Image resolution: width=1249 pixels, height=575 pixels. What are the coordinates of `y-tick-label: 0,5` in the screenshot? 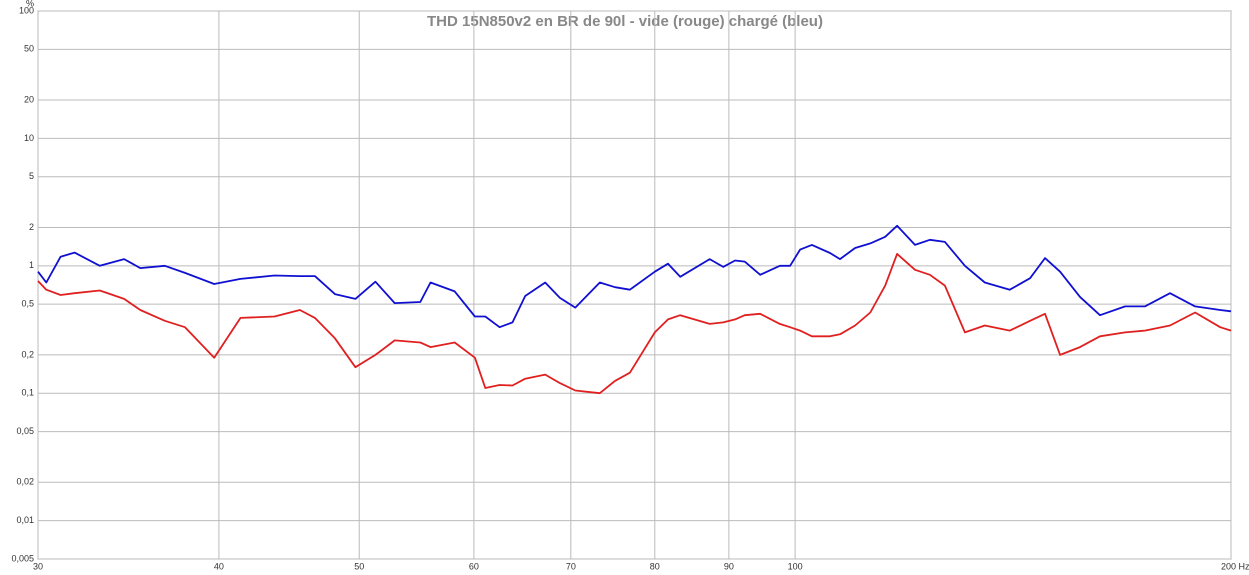 It's located at (27, 304).